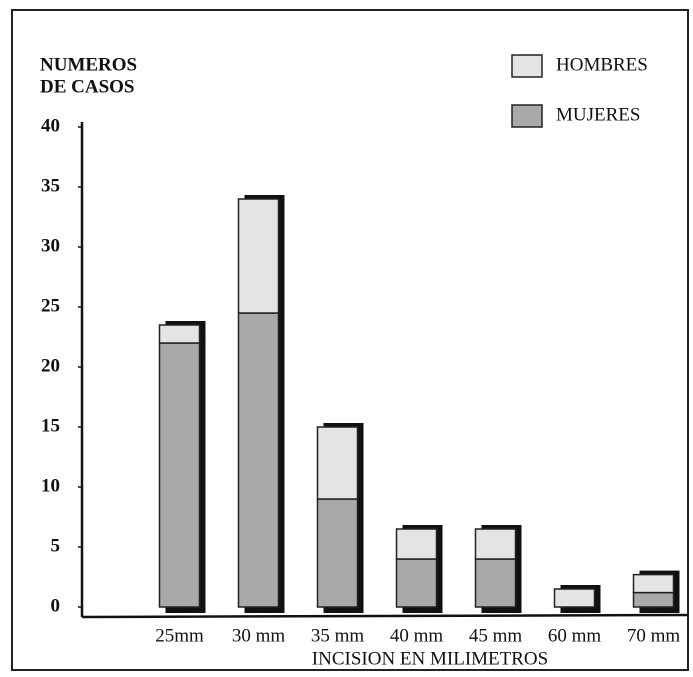  Describe the element at coordinates (259, 635) in the screenshot. I see `x-tick-label: 30 mm` at that location.